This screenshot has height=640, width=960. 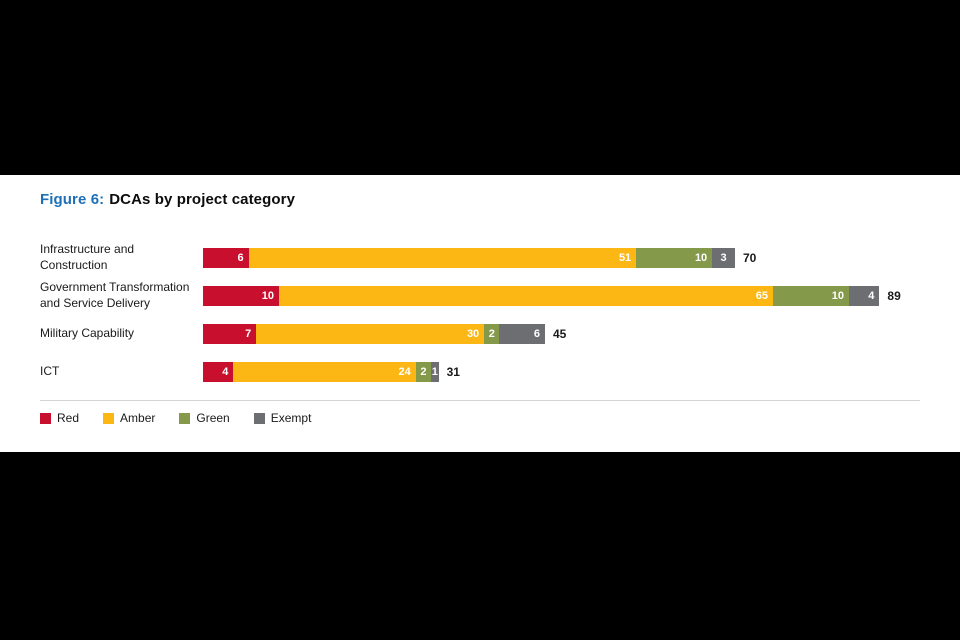 I want to click on bar-segment-red: 10, so click(x=241, y=296).